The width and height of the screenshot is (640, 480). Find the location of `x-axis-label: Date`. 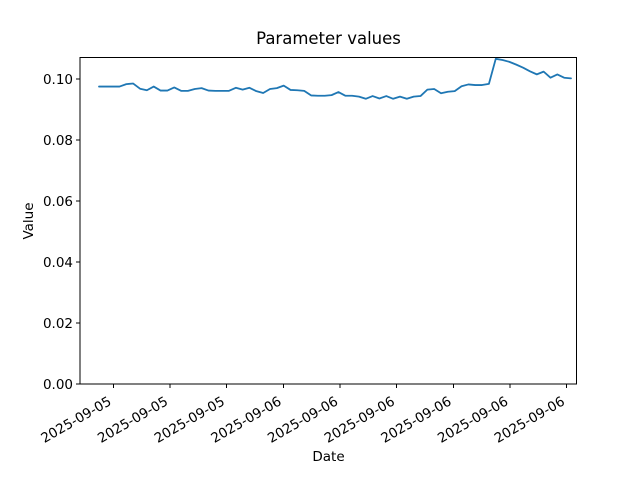

x-axis-label: Date is located at coordinates (328, 457).